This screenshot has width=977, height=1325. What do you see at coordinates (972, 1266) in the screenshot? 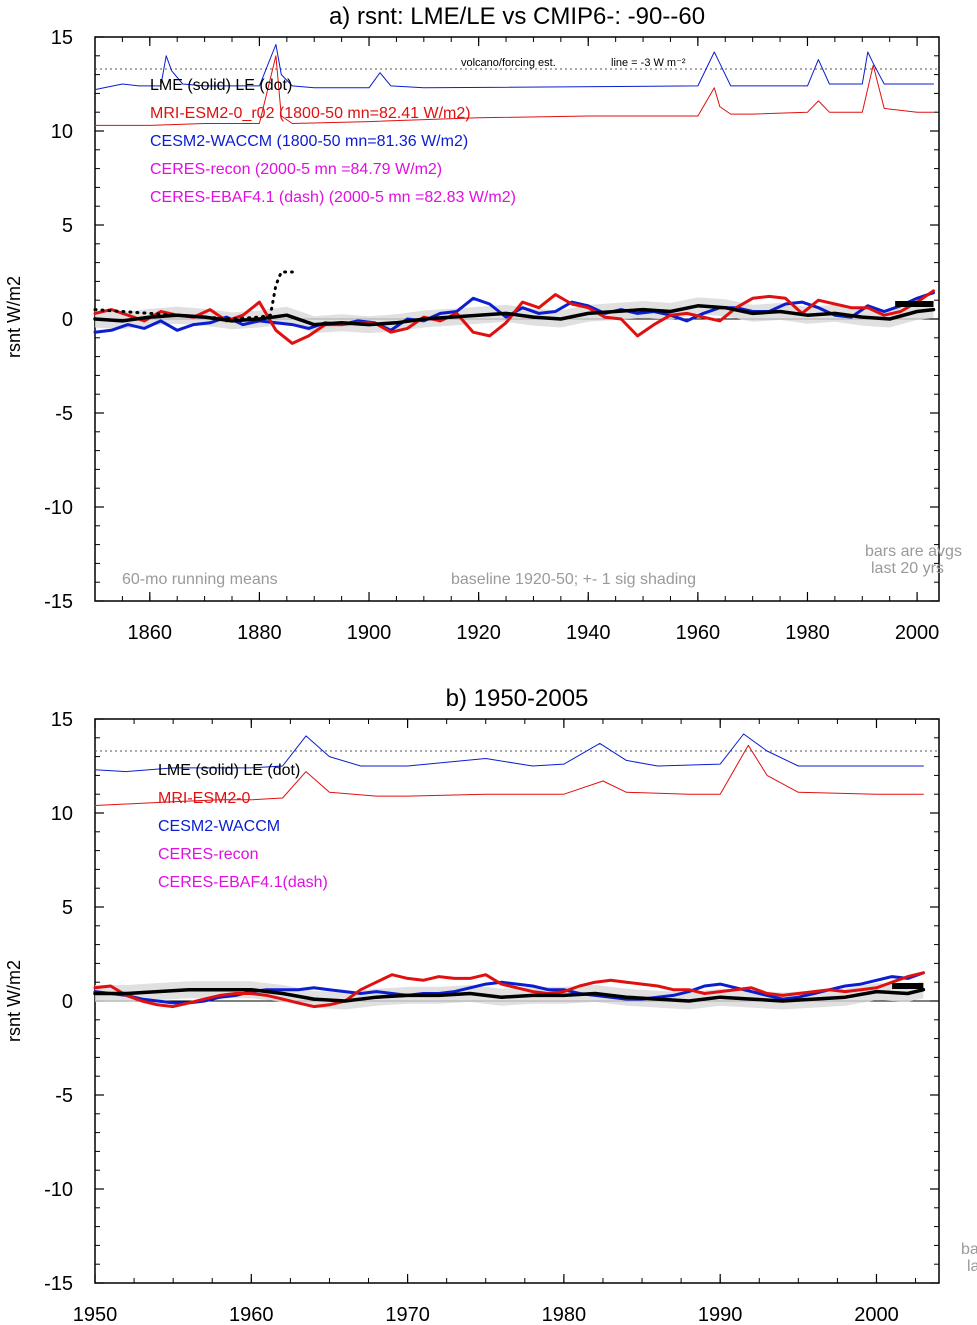
I see `annotation-bars-2: la` at bounding box center [972, 1266].